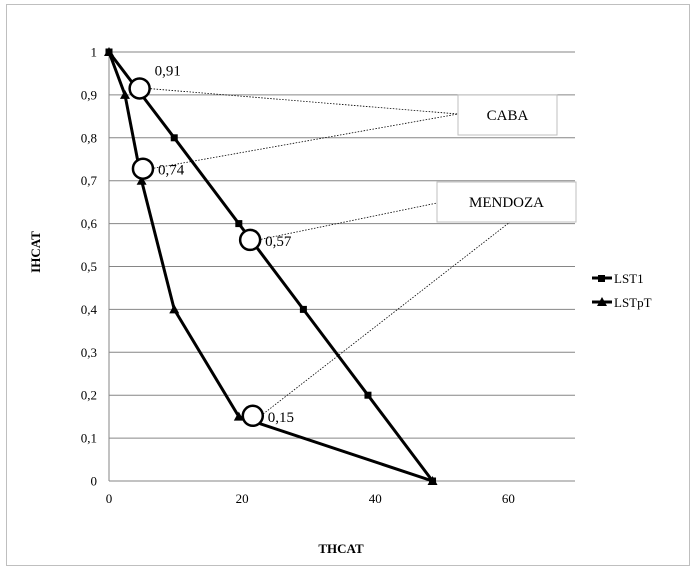 The height and width of the screenshot is (571, 696). What do you see at coordinates (35, 252) in the screenshot?
I see `y-axis-title: IHCAT` at bounding box center [35, 252].